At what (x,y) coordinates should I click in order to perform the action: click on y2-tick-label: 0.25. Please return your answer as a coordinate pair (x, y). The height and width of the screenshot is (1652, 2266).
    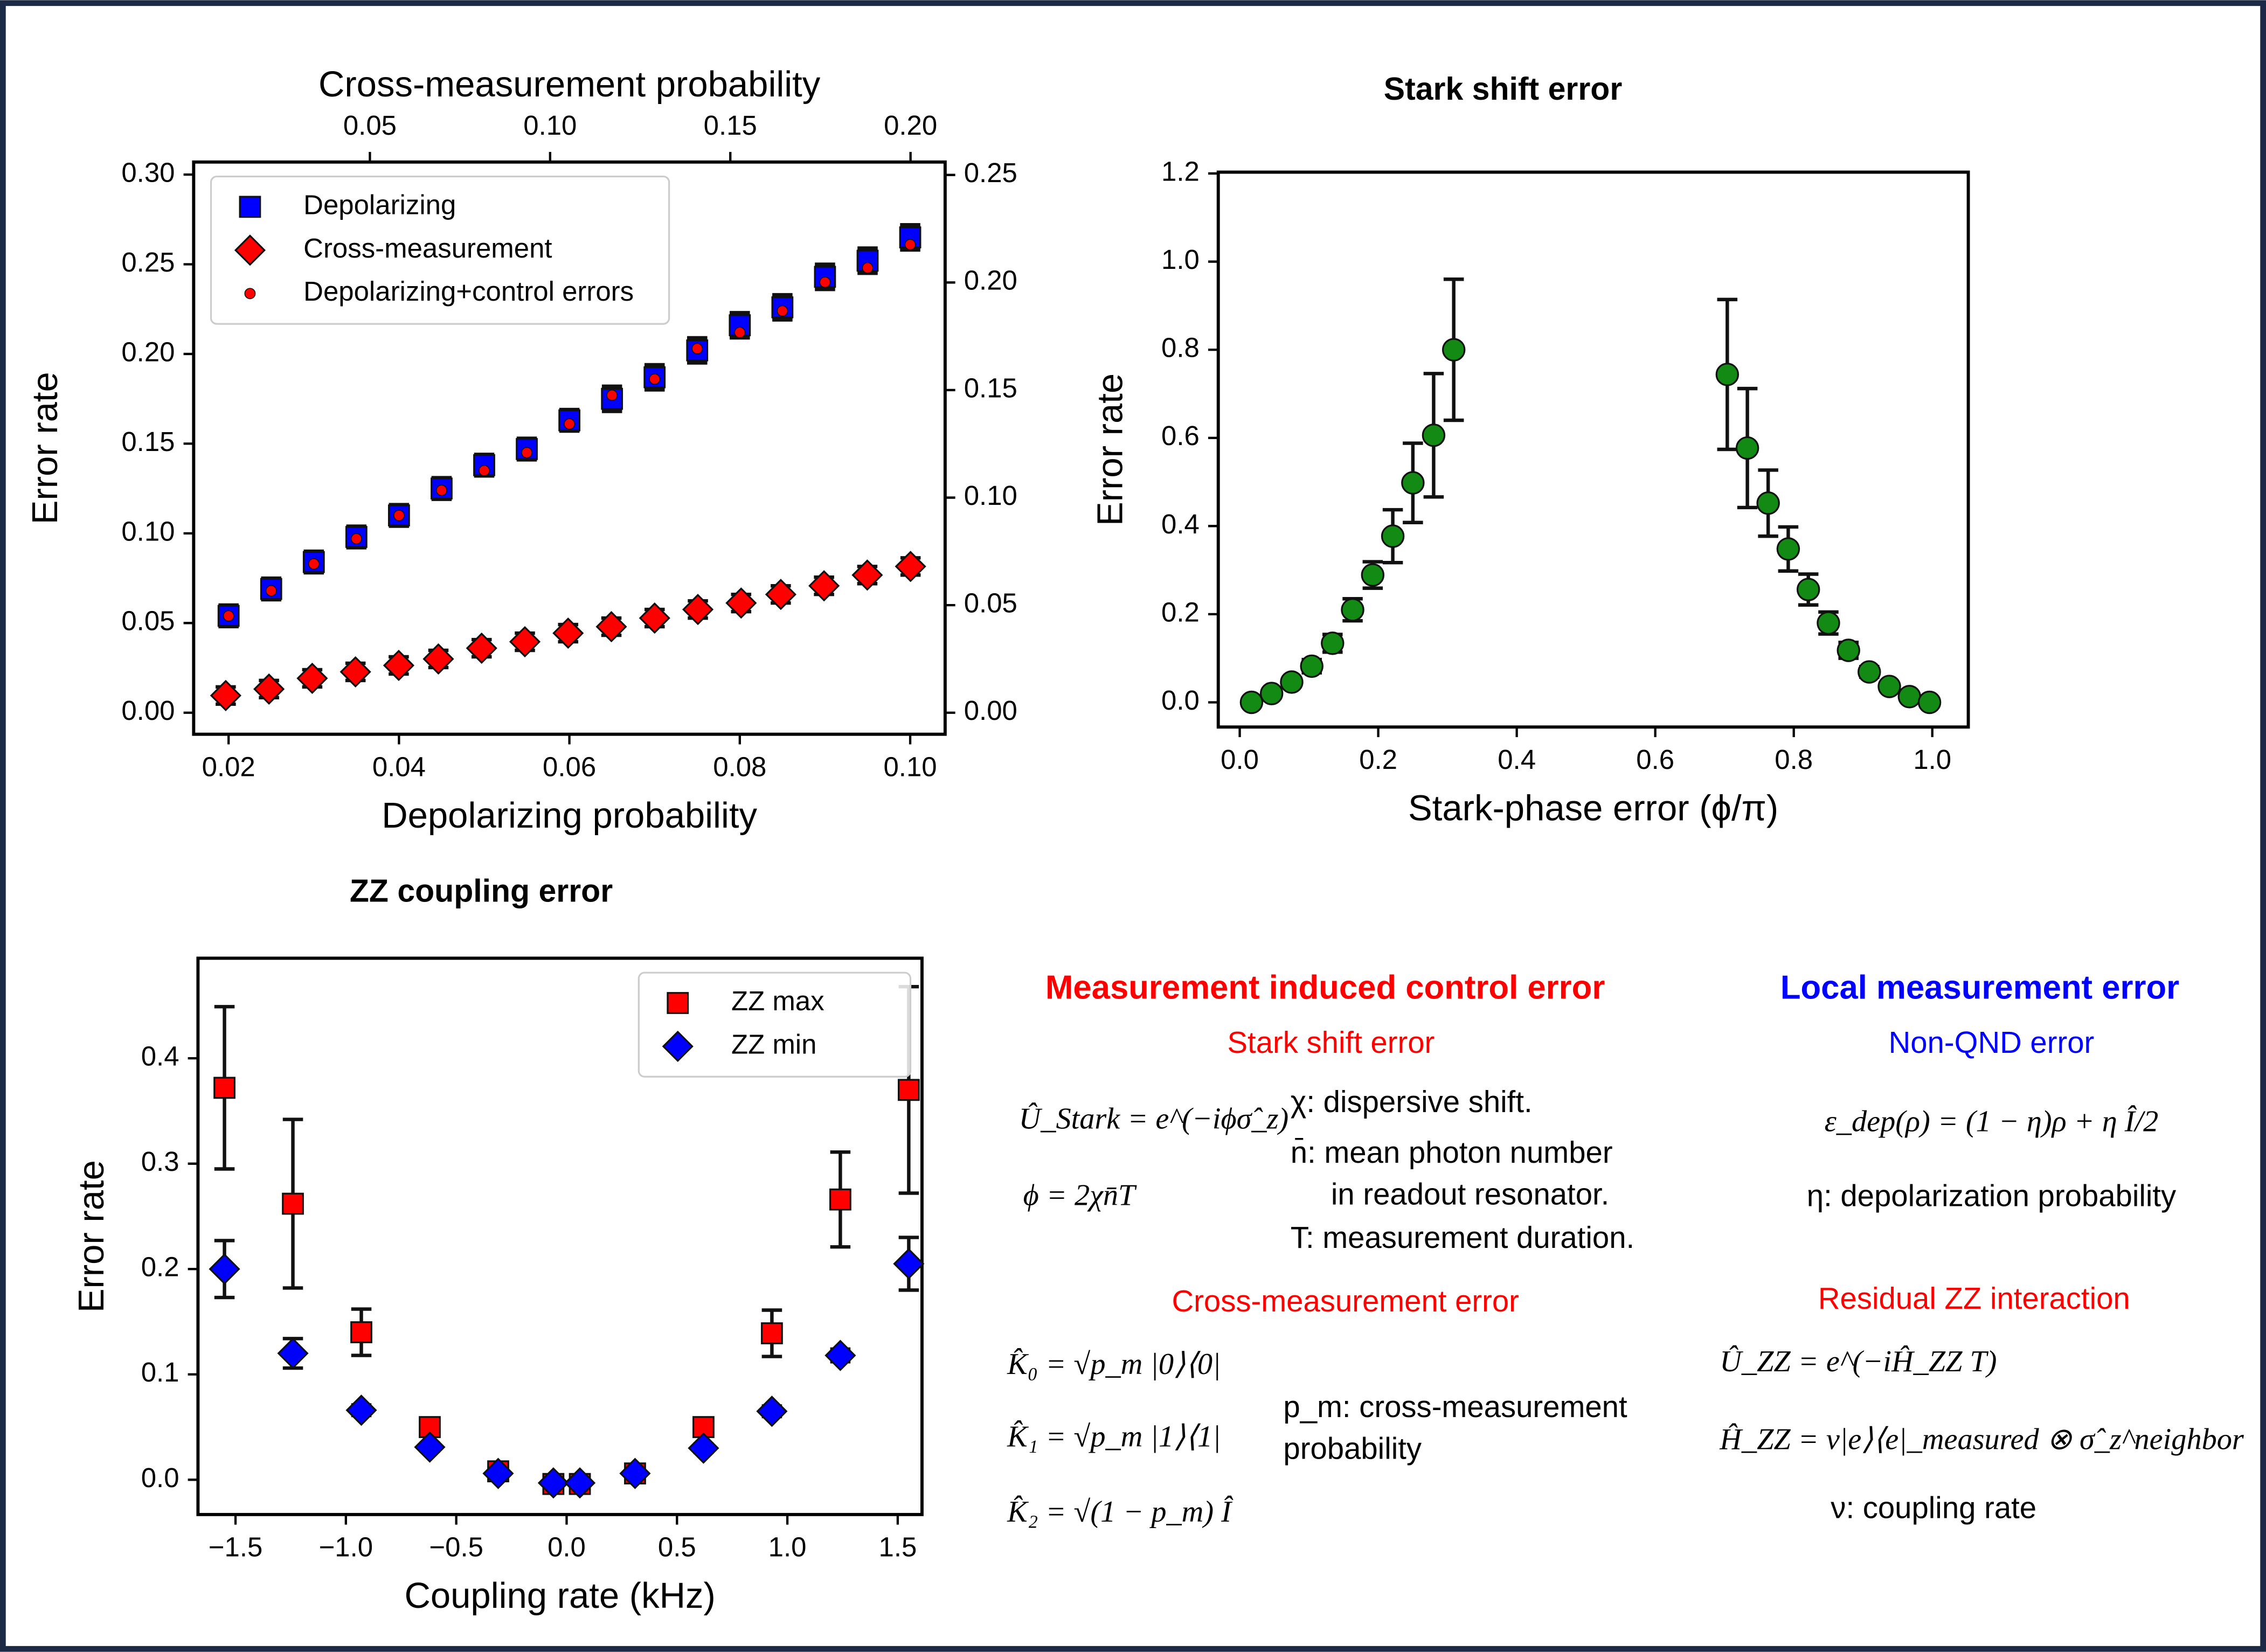
    Looking at the image, I should click on (990, 172).